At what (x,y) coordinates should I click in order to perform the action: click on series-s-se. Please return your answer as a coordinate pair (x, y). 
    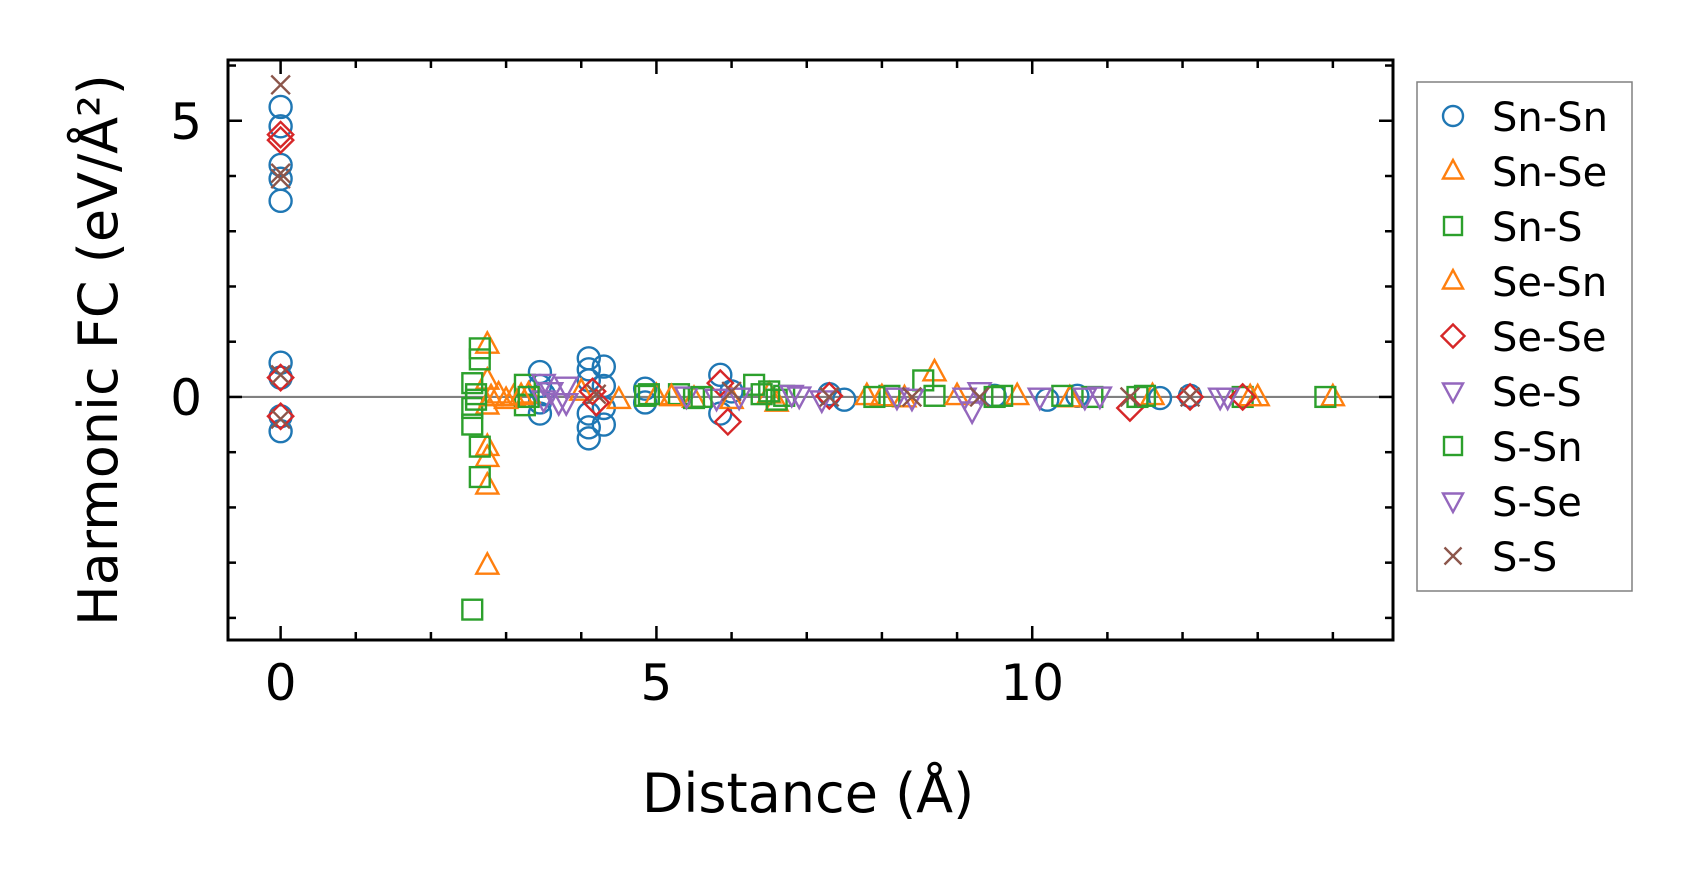
    Looking at the image, I should click on (886, 399).